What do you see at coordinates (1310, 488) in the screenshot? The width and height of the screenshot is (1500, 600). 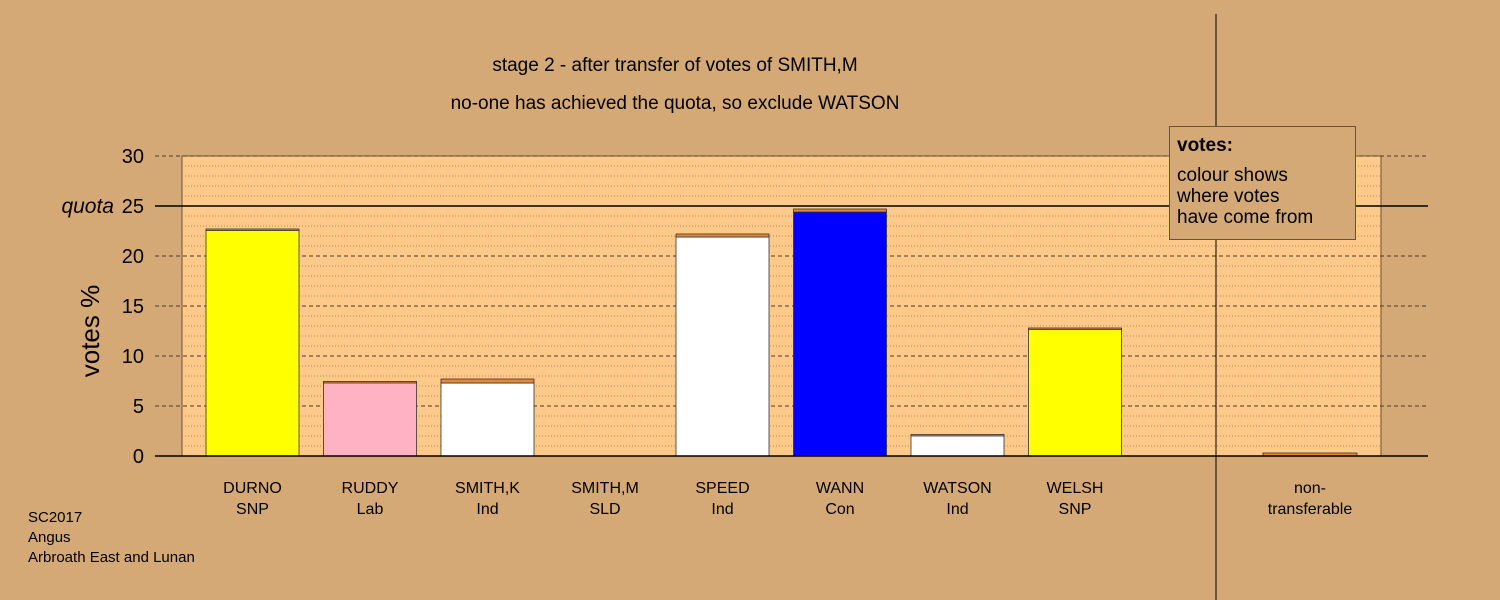 I see `x-tick-label-nontransferable-1: non-` at bounding box center [1310, 488].